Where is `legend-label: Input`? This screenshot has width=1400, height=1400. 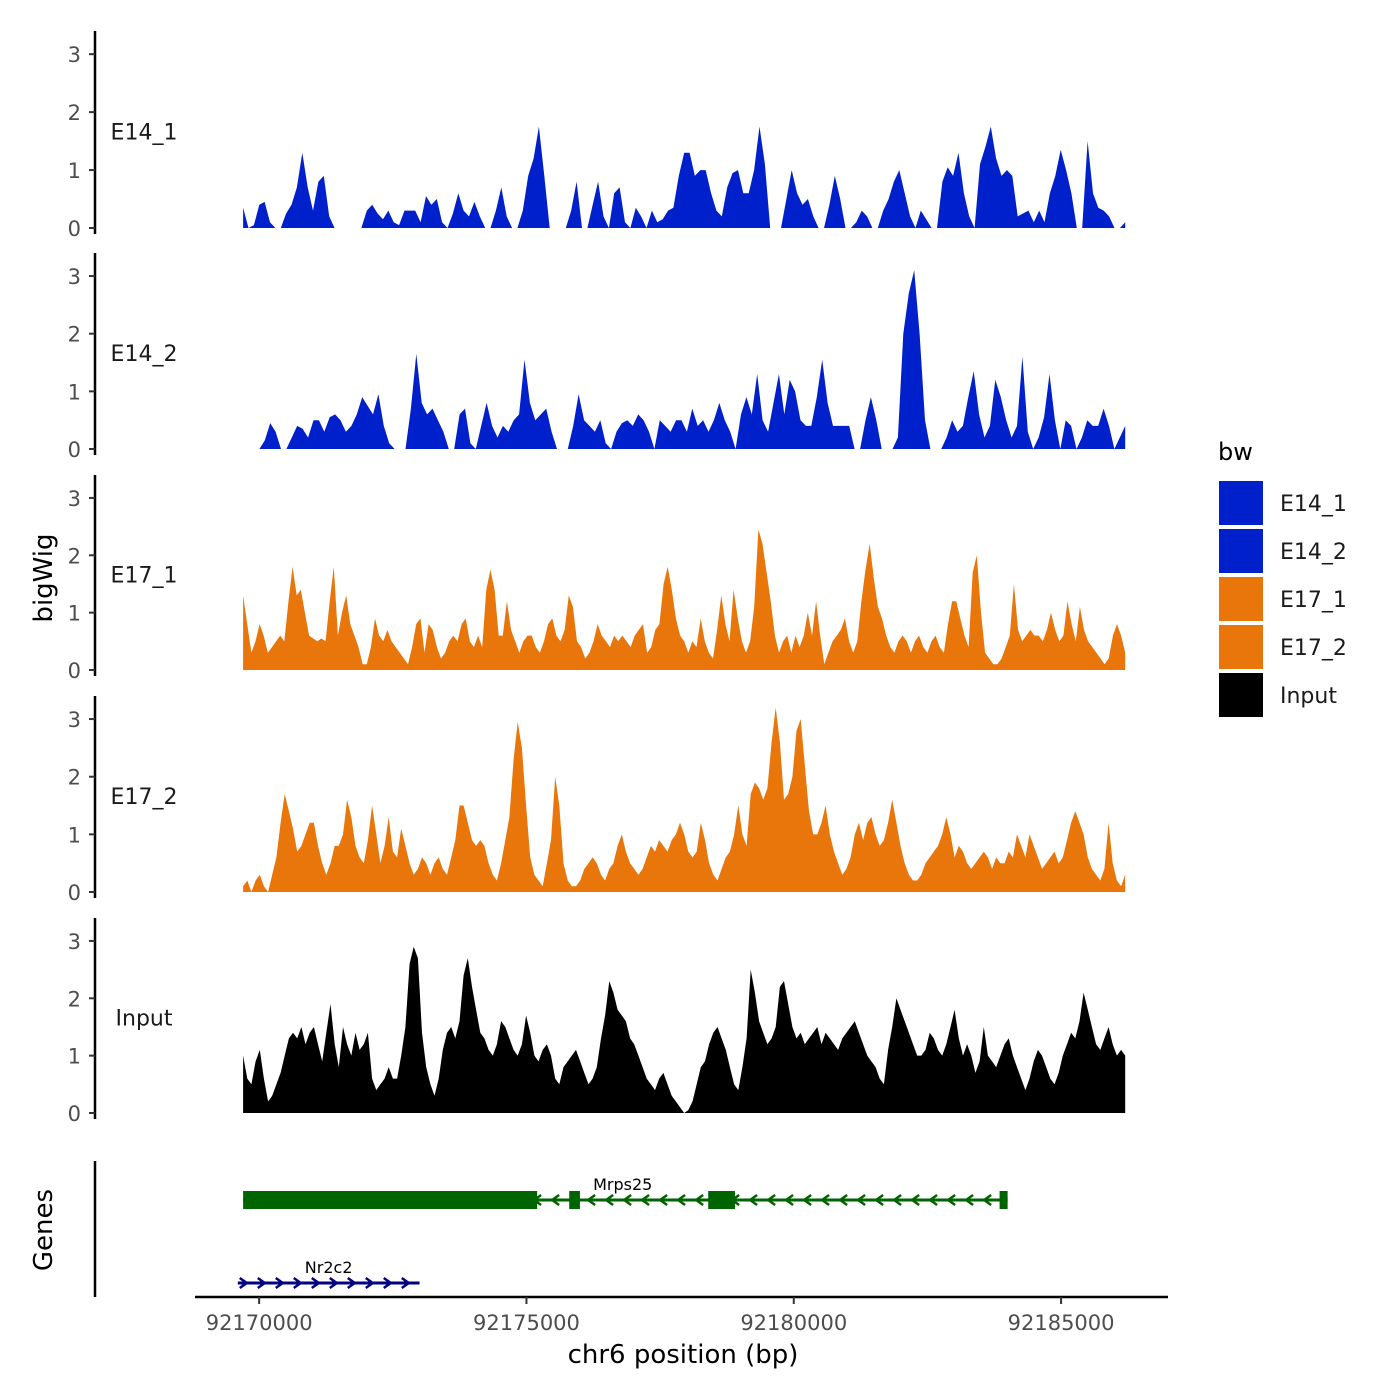 legend-label: Input is located at coordinates (1308, 696).